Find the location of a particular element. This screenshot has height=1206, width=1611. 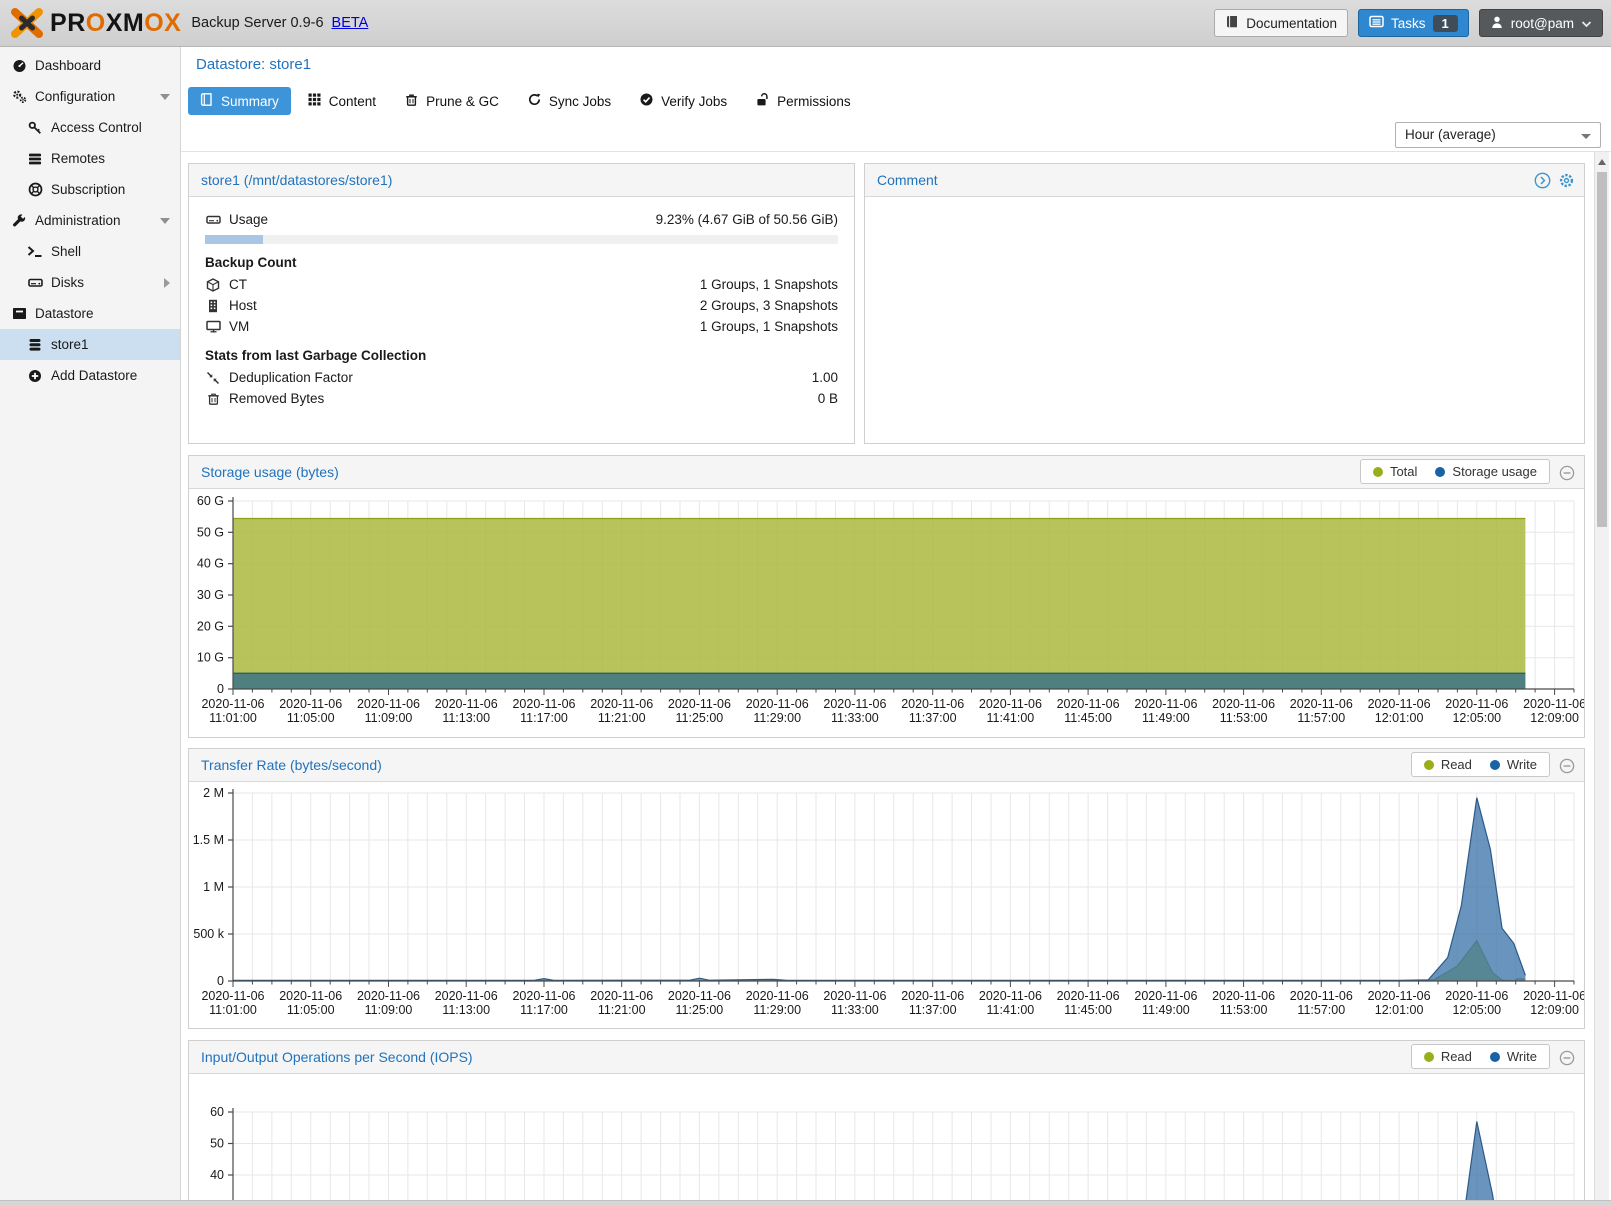

svg-text: 50 G is located at coordinates (210, 532).